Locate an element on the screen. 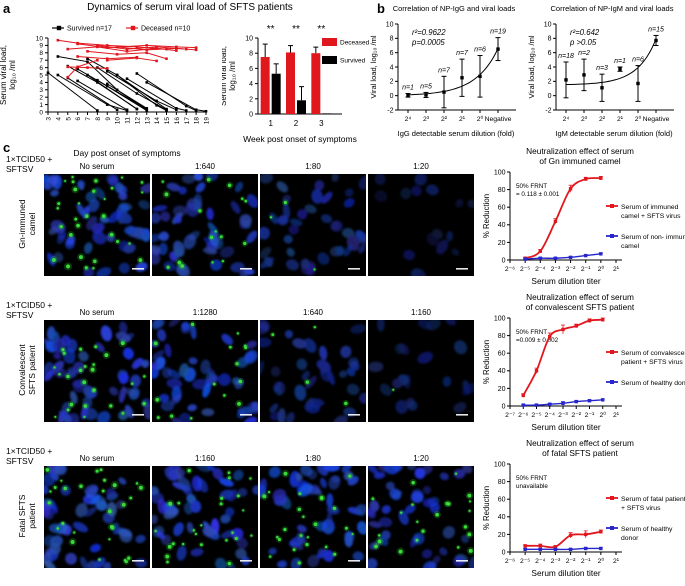  svg-text: 2⁻⁵ is located at coordinates (536, 415).